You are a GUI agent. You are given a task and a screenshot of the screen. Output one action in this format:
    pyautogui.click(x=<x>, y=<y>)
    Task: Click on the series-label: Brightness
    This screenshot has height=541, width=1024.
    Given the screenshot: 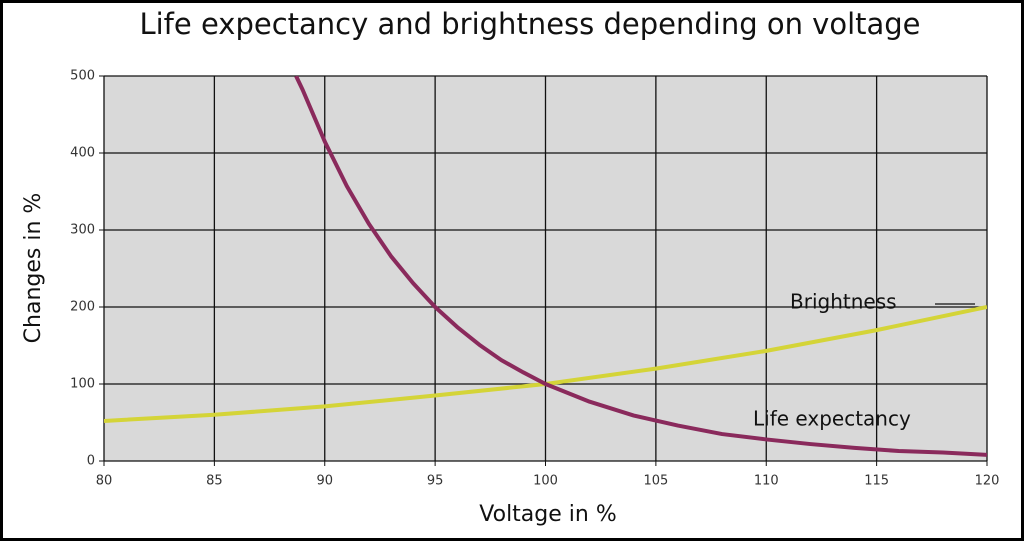 What is the action you would take?
    pyautogui.click(x=843, y=302)
    